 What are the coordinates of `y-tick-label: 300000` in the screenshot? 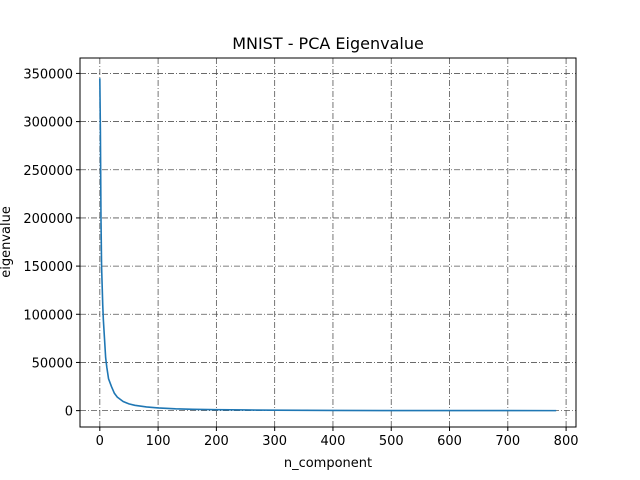 It's located at (48, 123).